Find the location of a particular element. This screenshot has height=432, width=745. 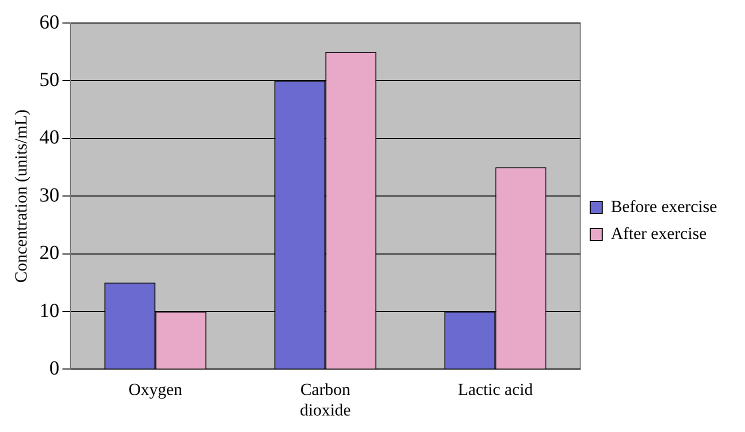

y-tick-label: 10 is located at coordinates (49, 311).